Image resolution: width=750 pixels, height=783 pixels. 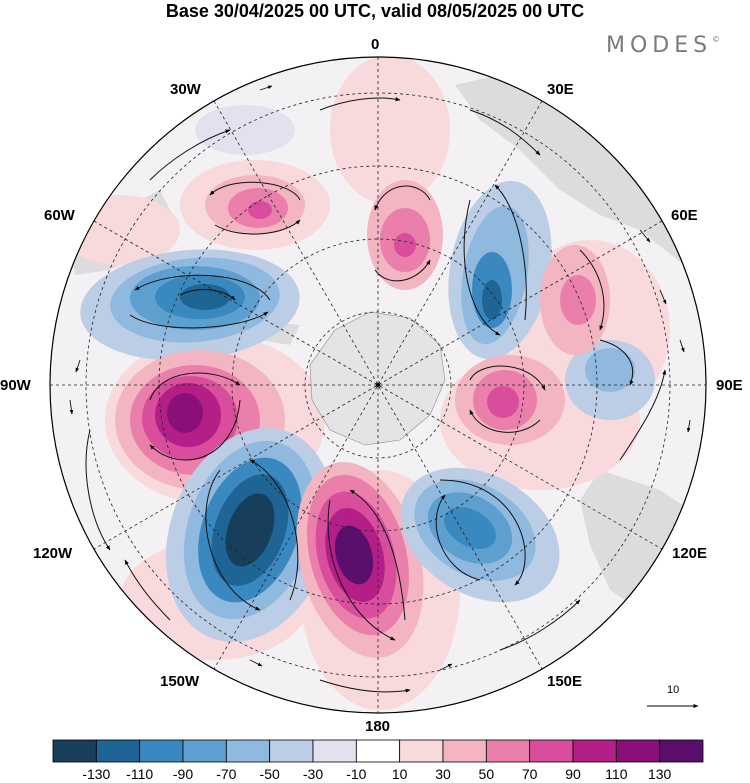 I want to click on colorbar-tick-label: -50, so click(x=269, y=774).